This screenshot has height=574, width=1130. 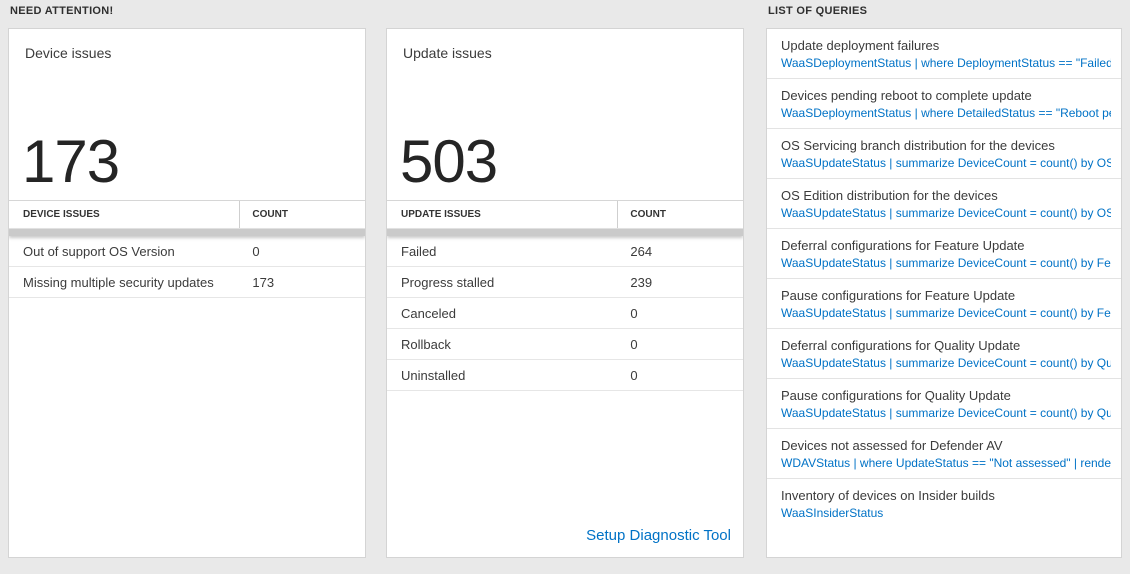 What do you see at coordinates (263, 282) in the screenshot?
I see `row-count: 173` at bounding box center [263, 282].